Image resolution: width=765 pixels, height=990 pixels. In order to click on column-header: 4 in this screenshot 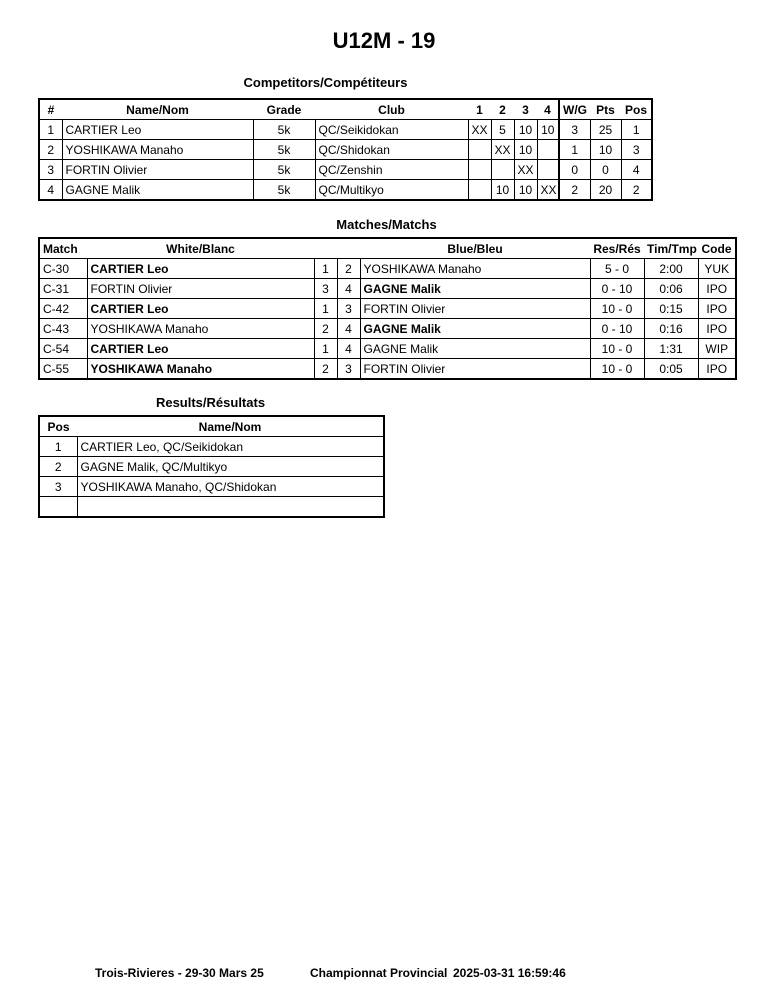, I will do `click(548, 109)`.